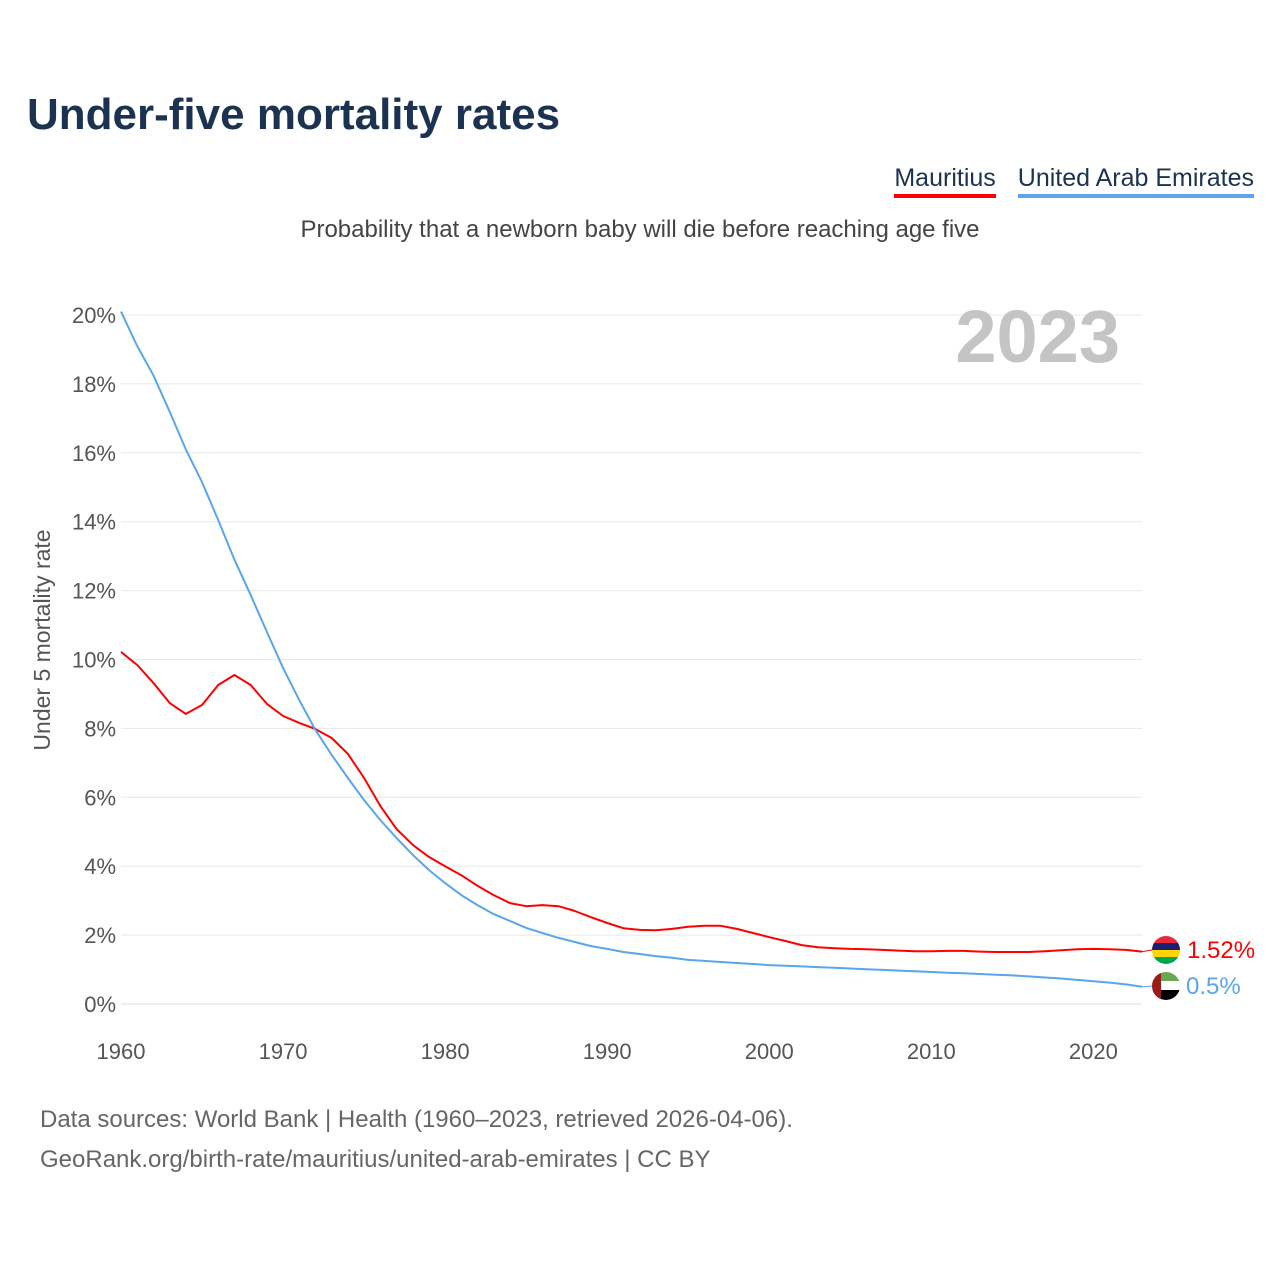 The image size is (1280, 1280). I want to click on y-tick-label: 10%, so click(94, 660).